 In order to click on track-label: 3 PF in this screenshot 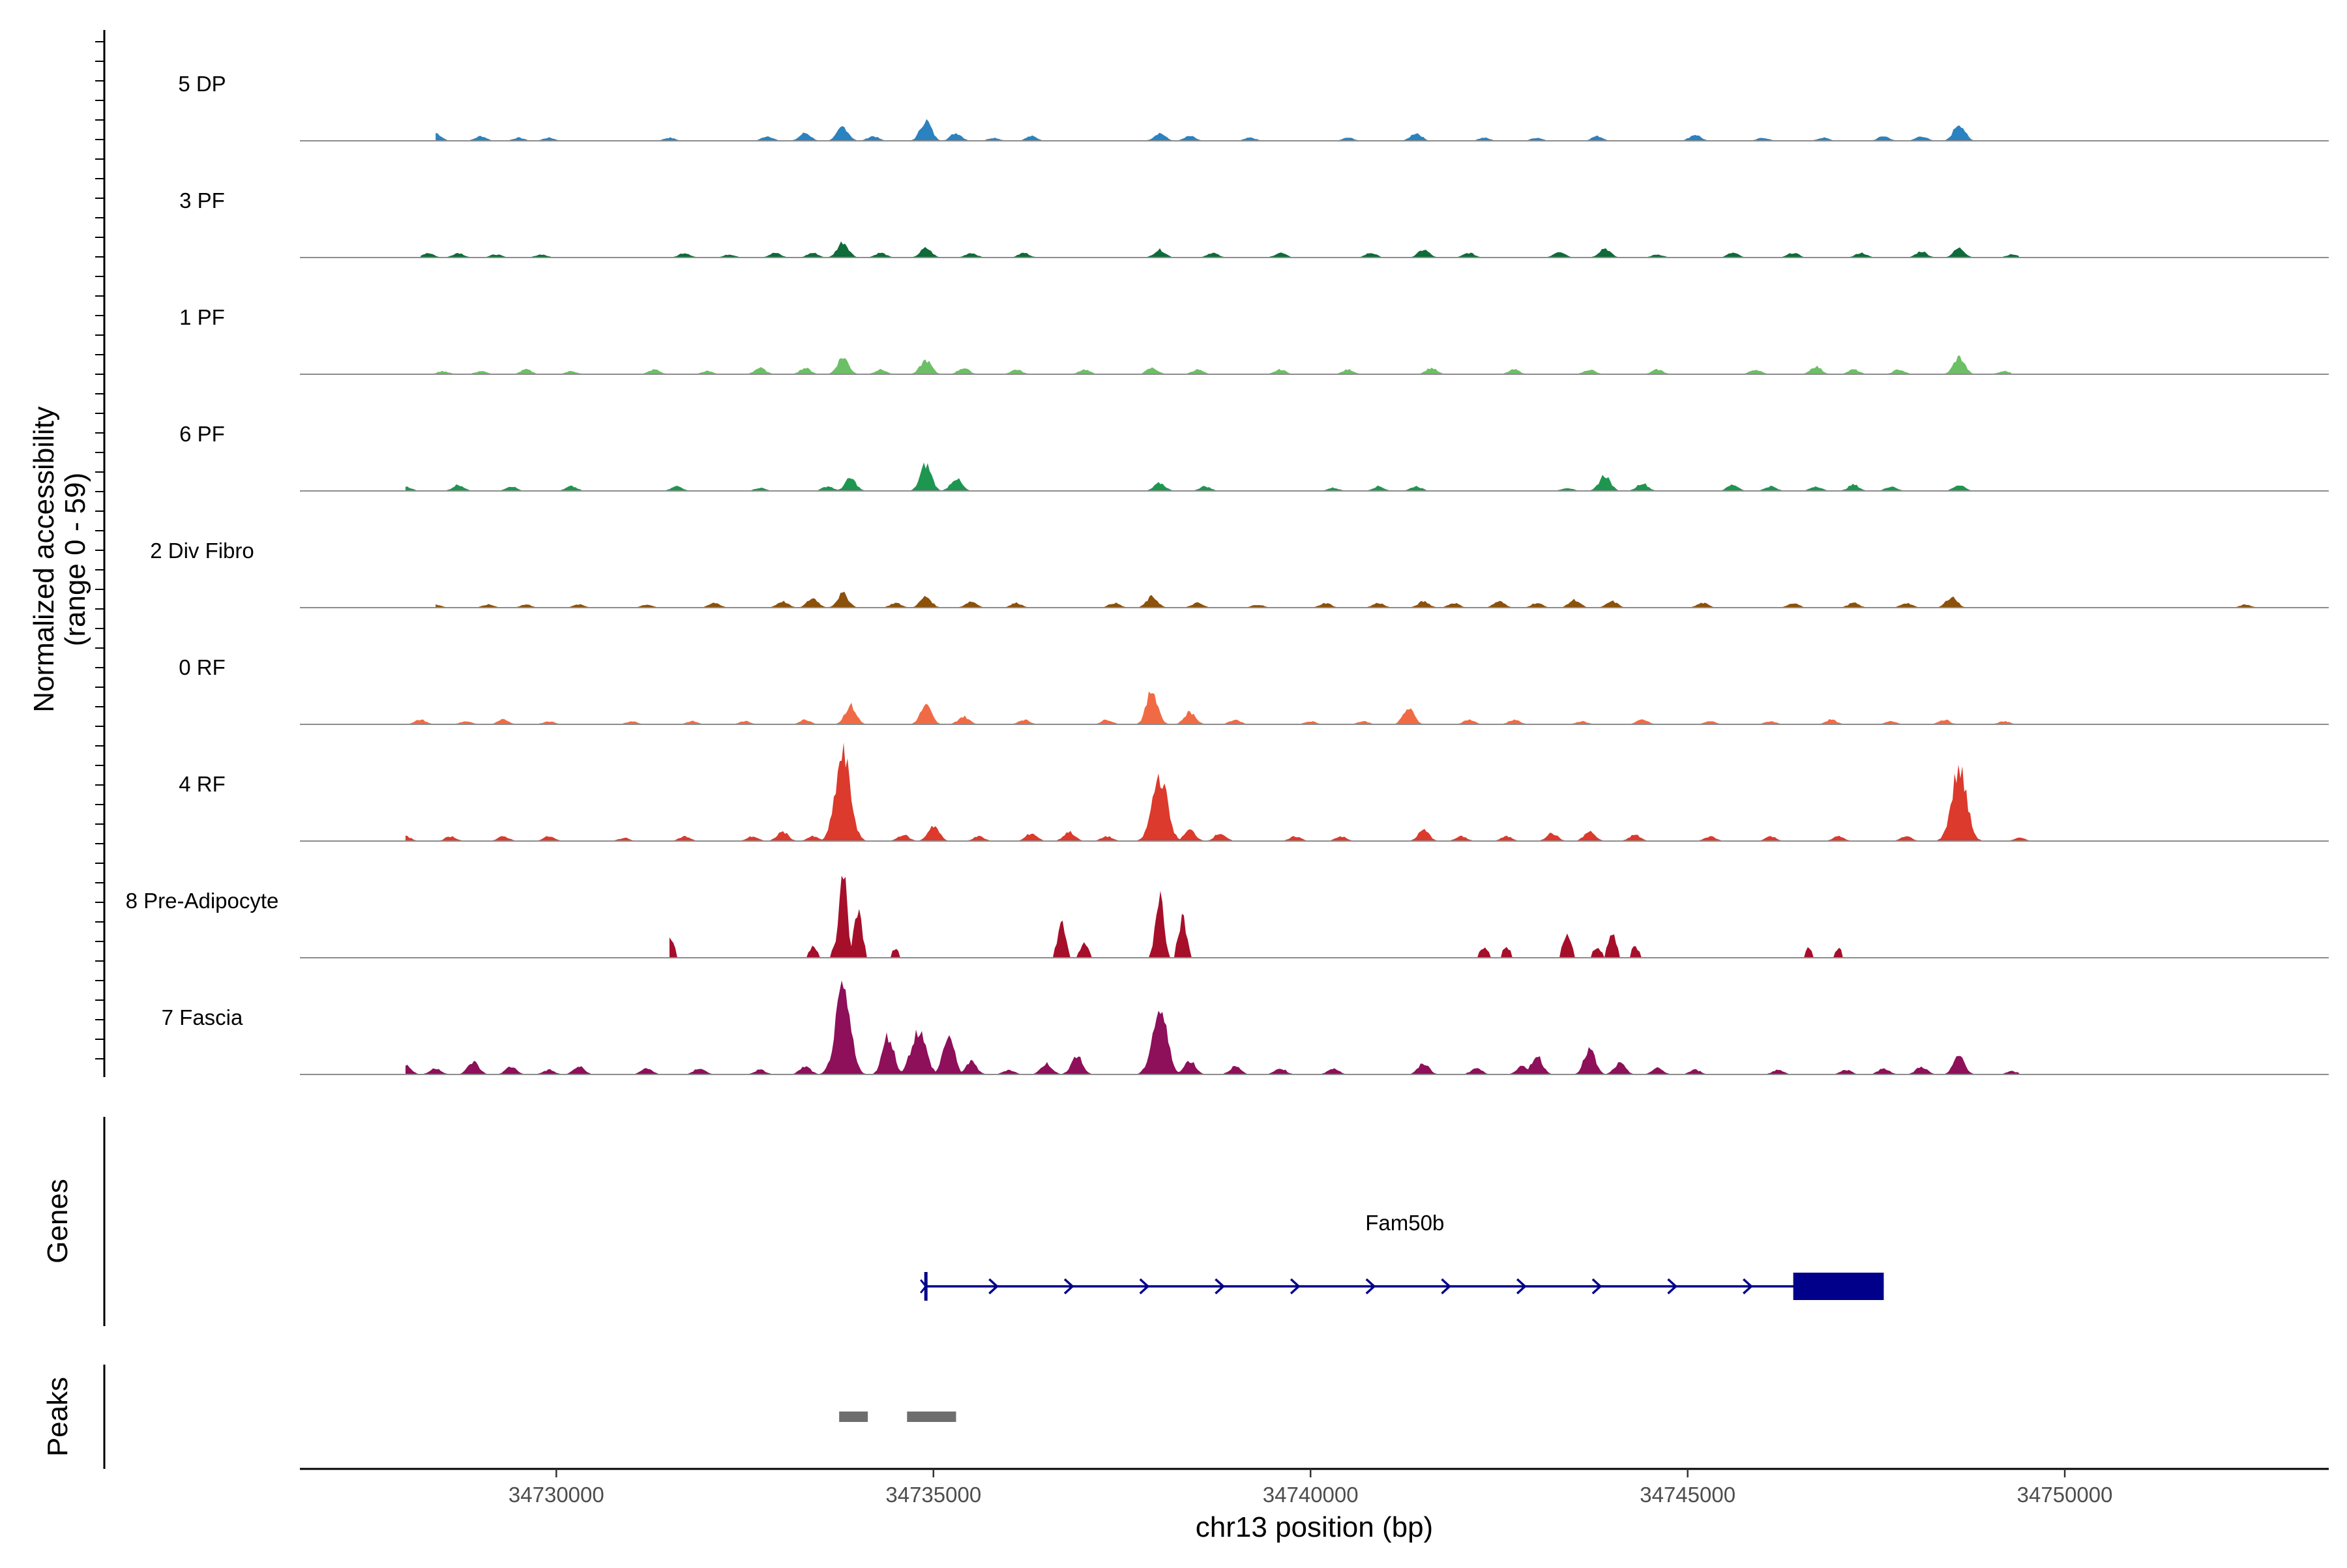, I will do `click(202, 201)`.